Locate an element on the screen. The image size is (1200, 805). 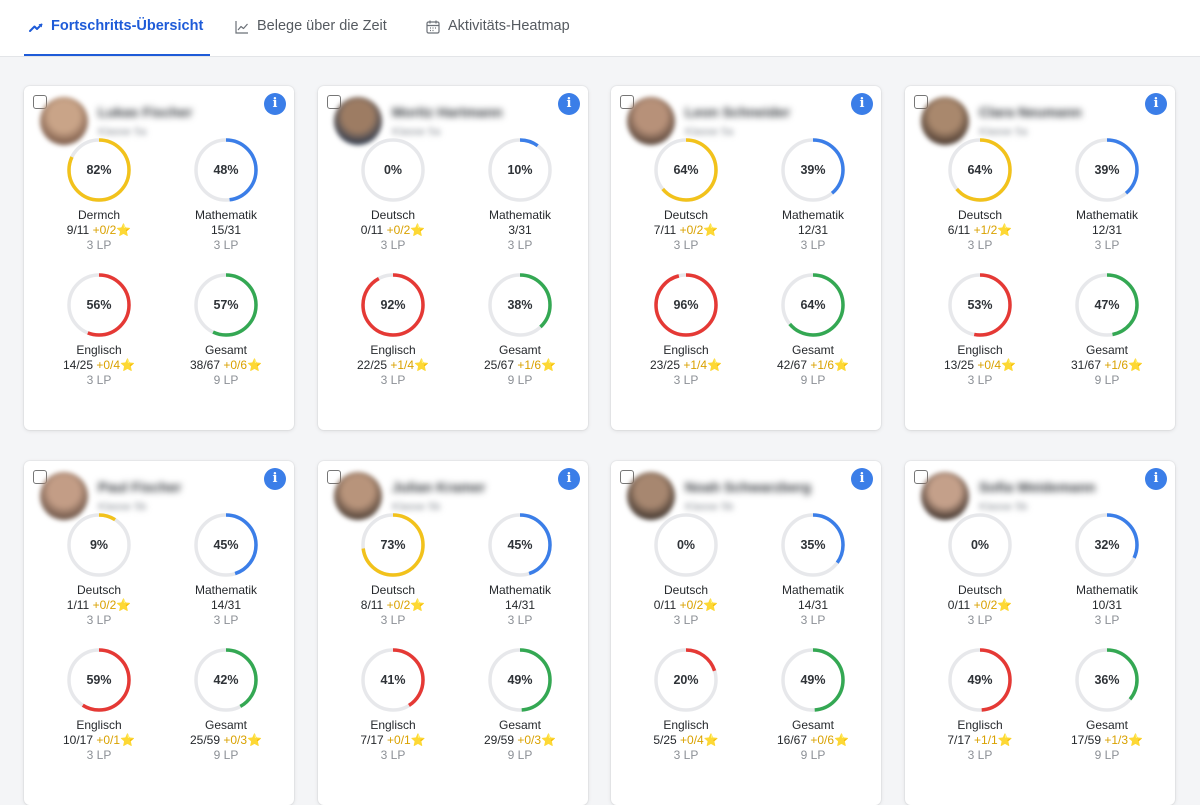
completion-line: 14/31 is located at coordinates (226, 605).